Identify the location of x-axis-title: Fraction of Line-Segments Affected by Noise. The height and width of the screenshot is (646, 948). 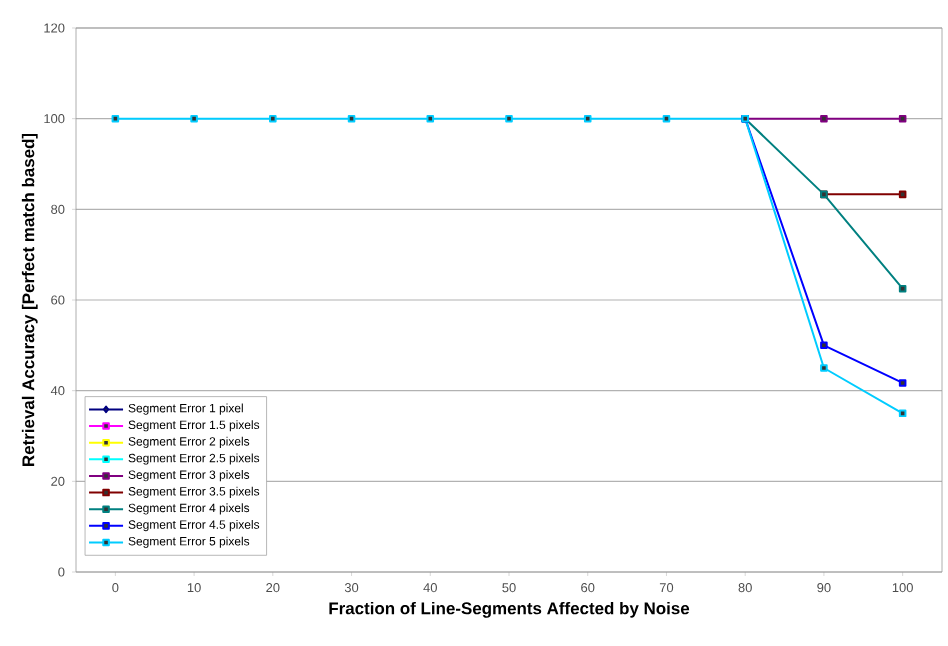
(509, 609).